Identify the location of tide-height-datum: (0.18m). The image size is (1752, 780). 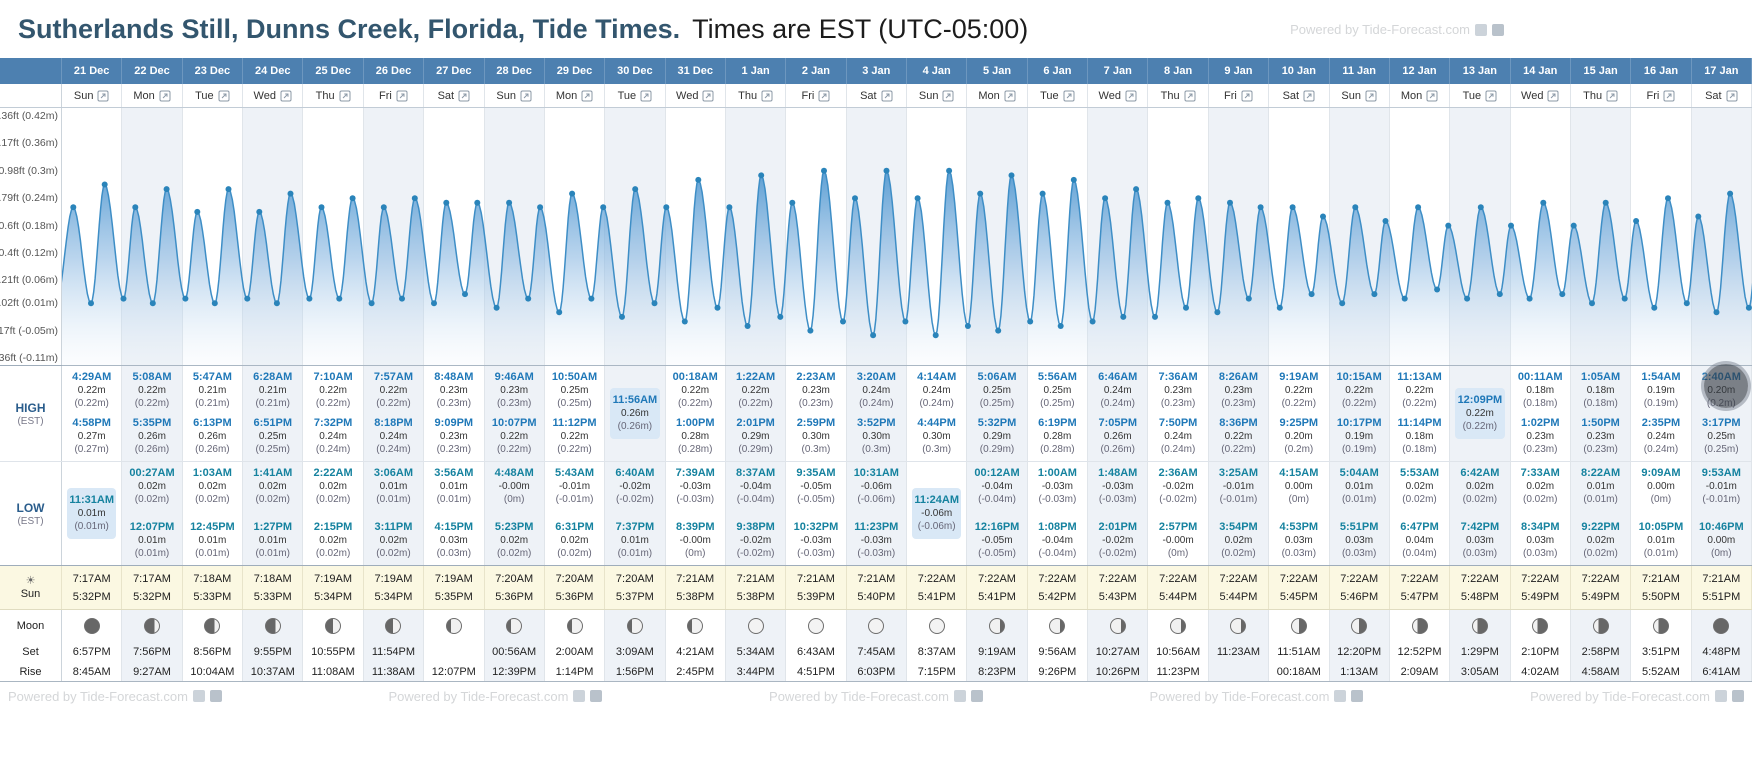
(1600, 403).